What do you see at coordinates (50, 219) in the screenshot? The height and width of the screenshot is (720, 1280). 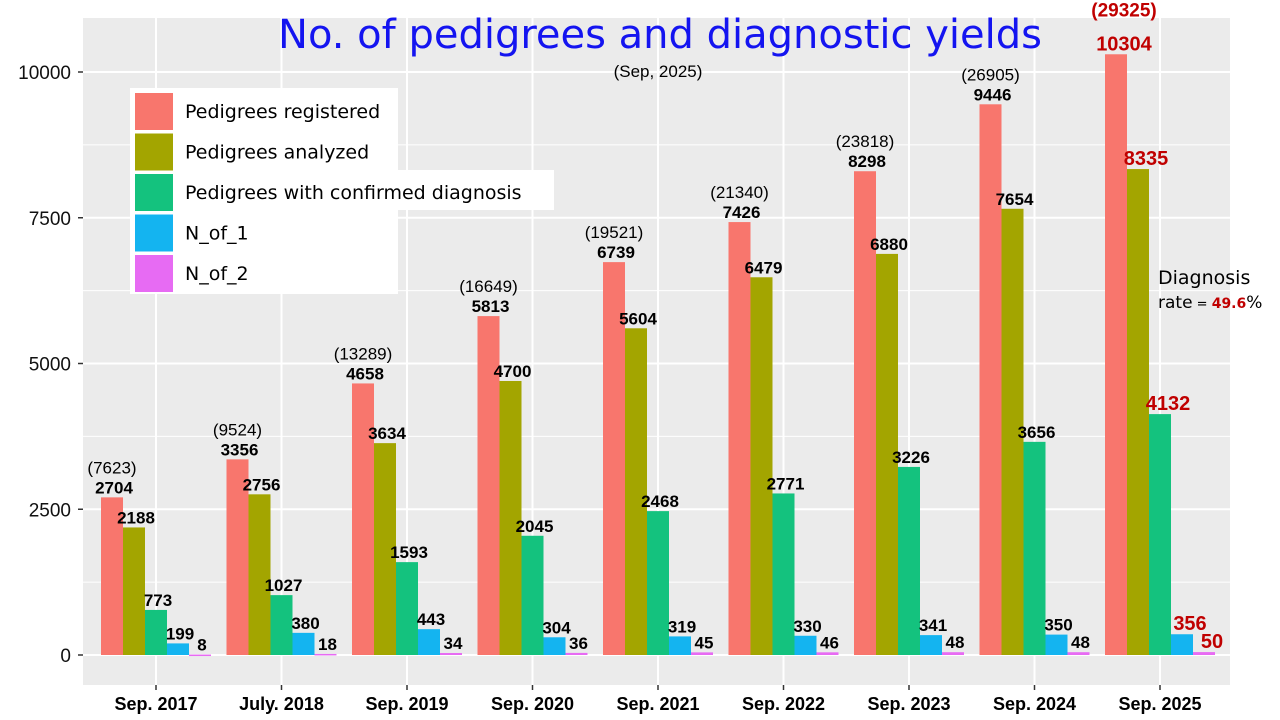 I see `y-tick-label: 7500` at bounding box center [50, 219].